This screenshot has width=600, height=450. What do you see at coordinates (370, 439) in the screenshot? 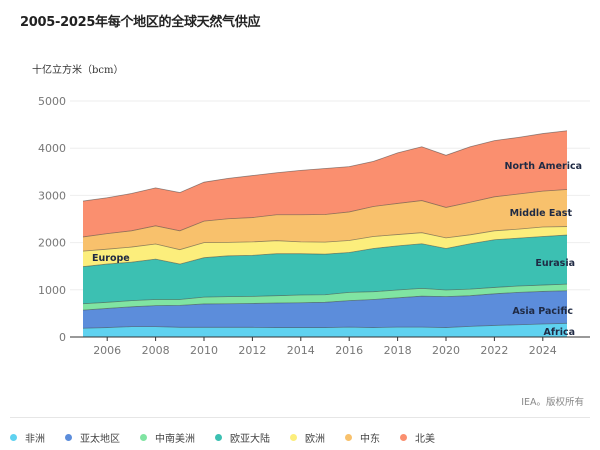
I see `legend-label: 中东` at bounding box center [370, 439].